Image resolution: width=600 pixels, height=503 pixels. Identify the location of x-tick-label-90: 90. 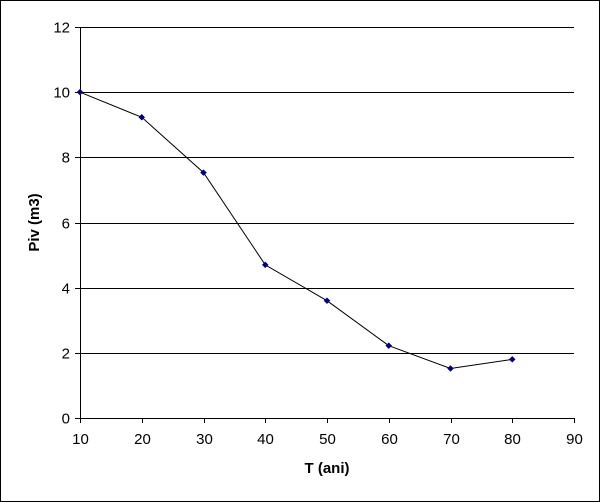
(574, 439).